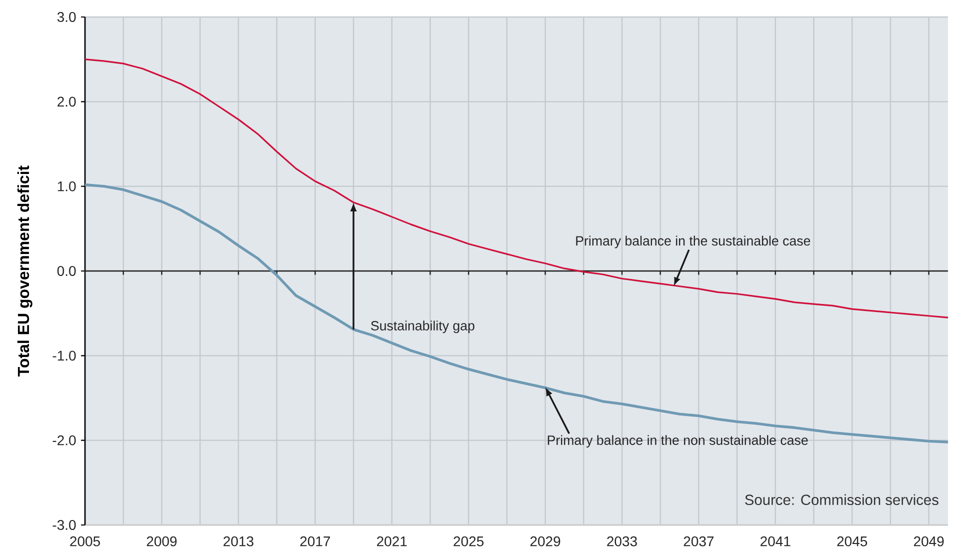 The height and width of the screenshot is (558, 956). I want to click on x-tick-label: 2025, so click(469, 541).